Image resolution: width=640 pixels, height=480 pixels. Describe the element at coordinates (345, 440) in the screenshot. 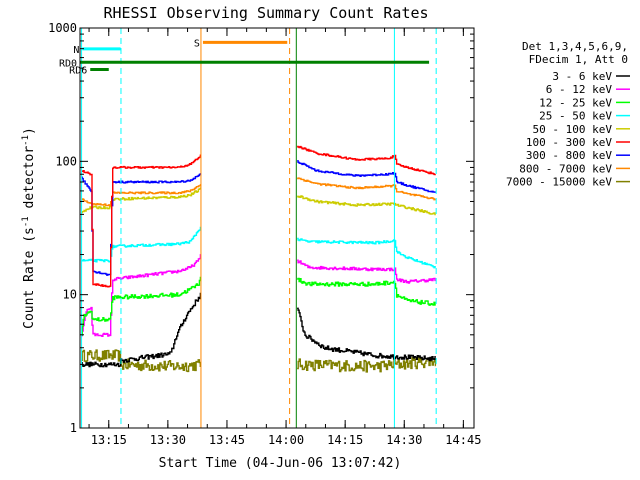

I see `x-tick-label: 14:15` at that location.